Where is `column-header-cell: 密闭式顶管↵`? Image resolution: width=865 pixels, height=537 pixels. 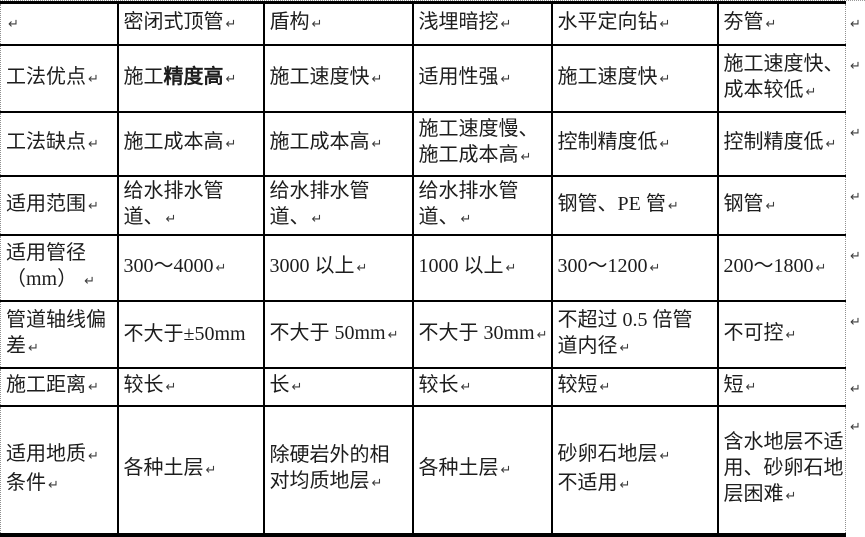
column-header-cell: 密闭式顶管↵ is located at coordinates (191, 24).